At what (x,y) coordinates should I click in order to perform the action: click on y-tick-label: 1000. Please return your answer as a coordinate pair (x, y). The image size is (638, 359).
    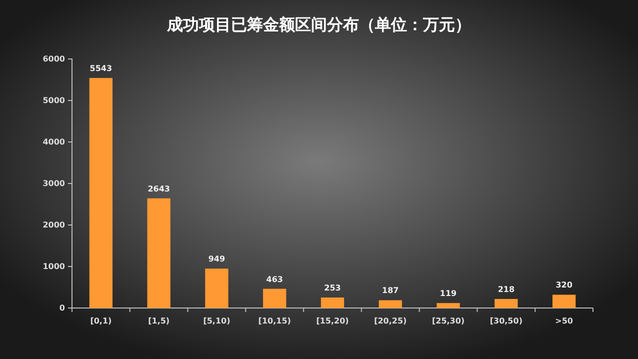
    Looking at the image, I should click on (54, 267).